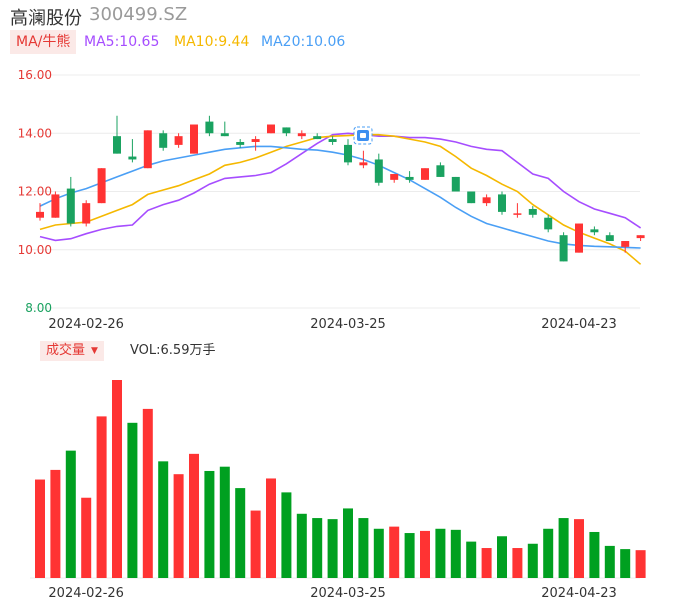 This screenshot has width=686, height=606. I want to click on y-tick-label: 14.00, so click(35, 133).